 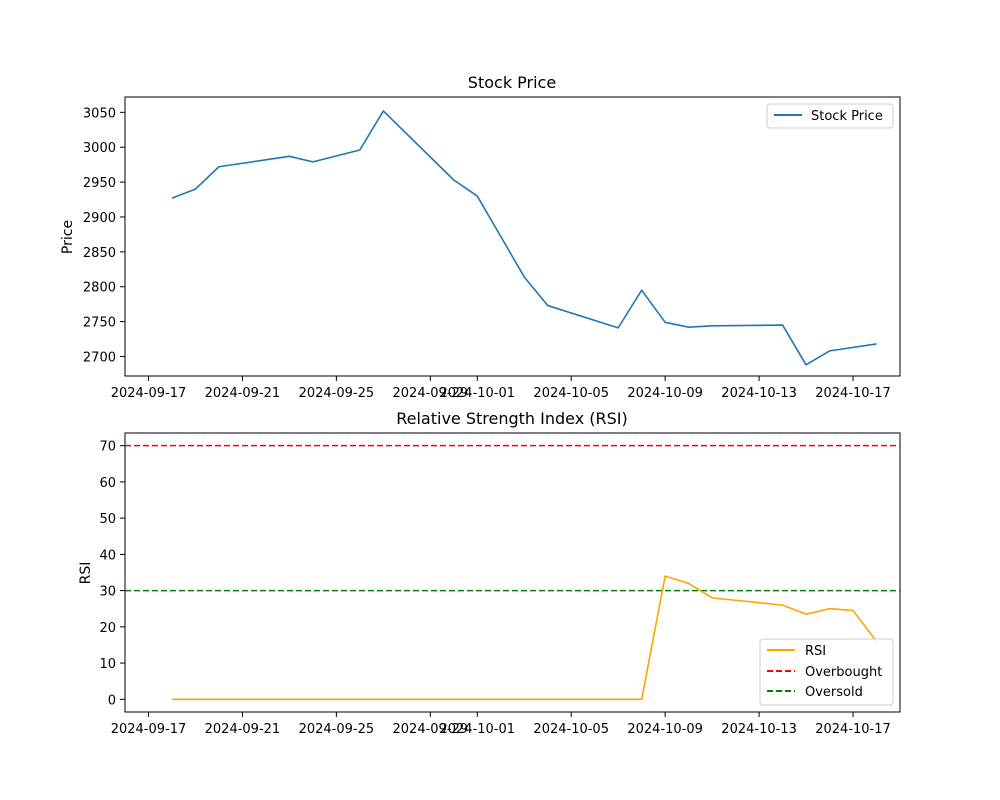 What do you see at coordinates (243, 393) in the screenshot?
I see `stock-price-xtick-label: 2024-09-21` at bounding box center [243, 393].